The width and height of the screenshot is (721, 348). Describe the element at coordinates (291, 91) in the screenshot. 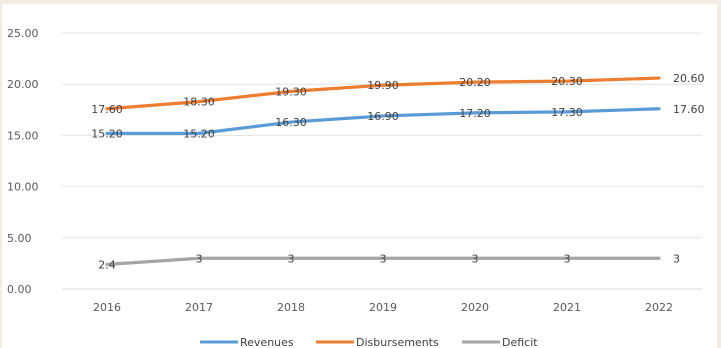

I see `data-label: 19.30` at that location.